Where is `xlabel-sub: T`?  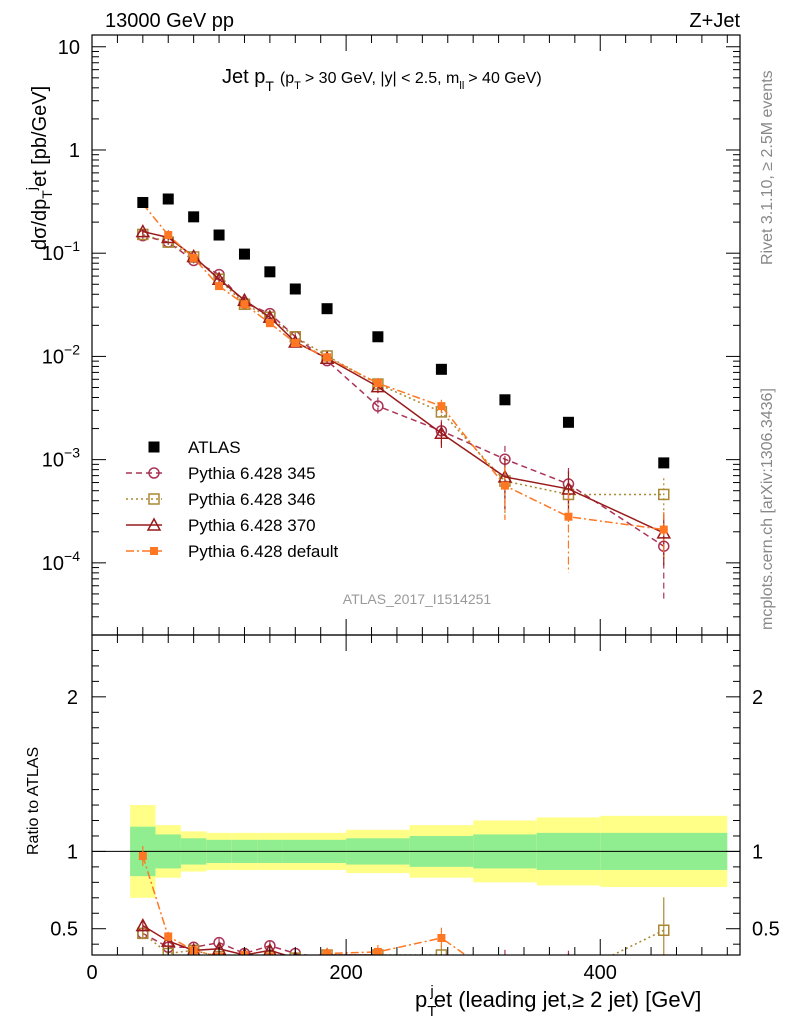
xlabel-sub: T is located at coordinates (431, 1011).